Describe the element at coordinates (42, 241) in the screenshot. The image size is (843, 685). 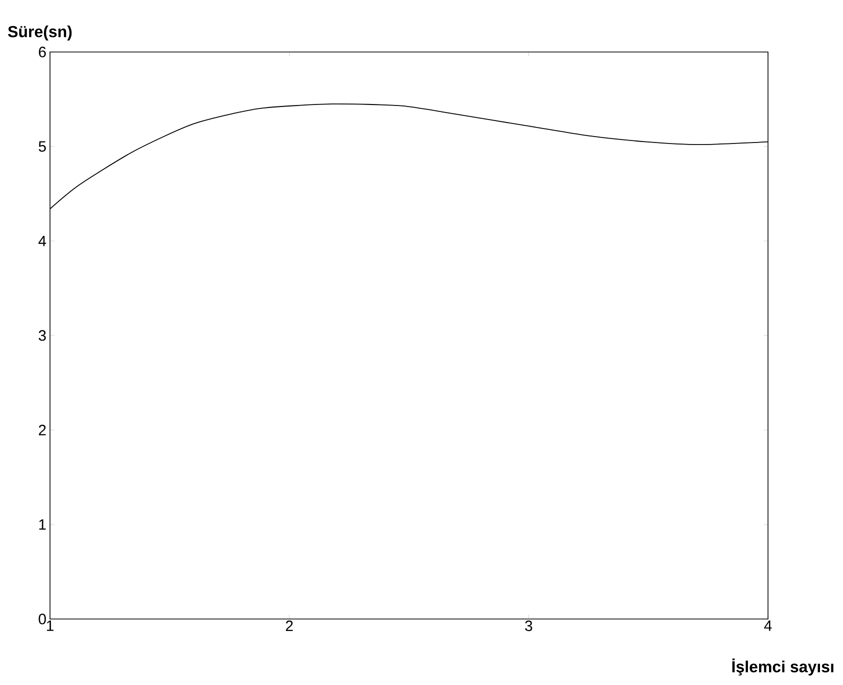
I see `y-tick-label: 4` at that location.